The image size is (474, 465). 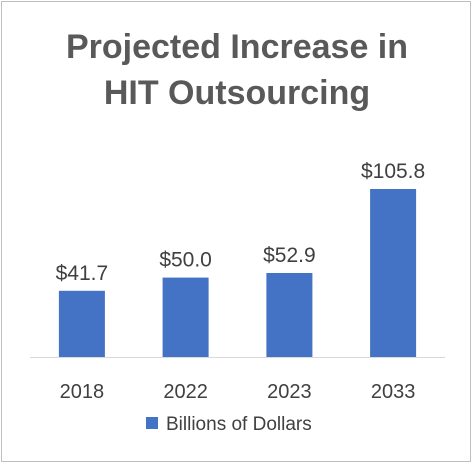 I want to click on bar-2018, so click(x=81, y=323).